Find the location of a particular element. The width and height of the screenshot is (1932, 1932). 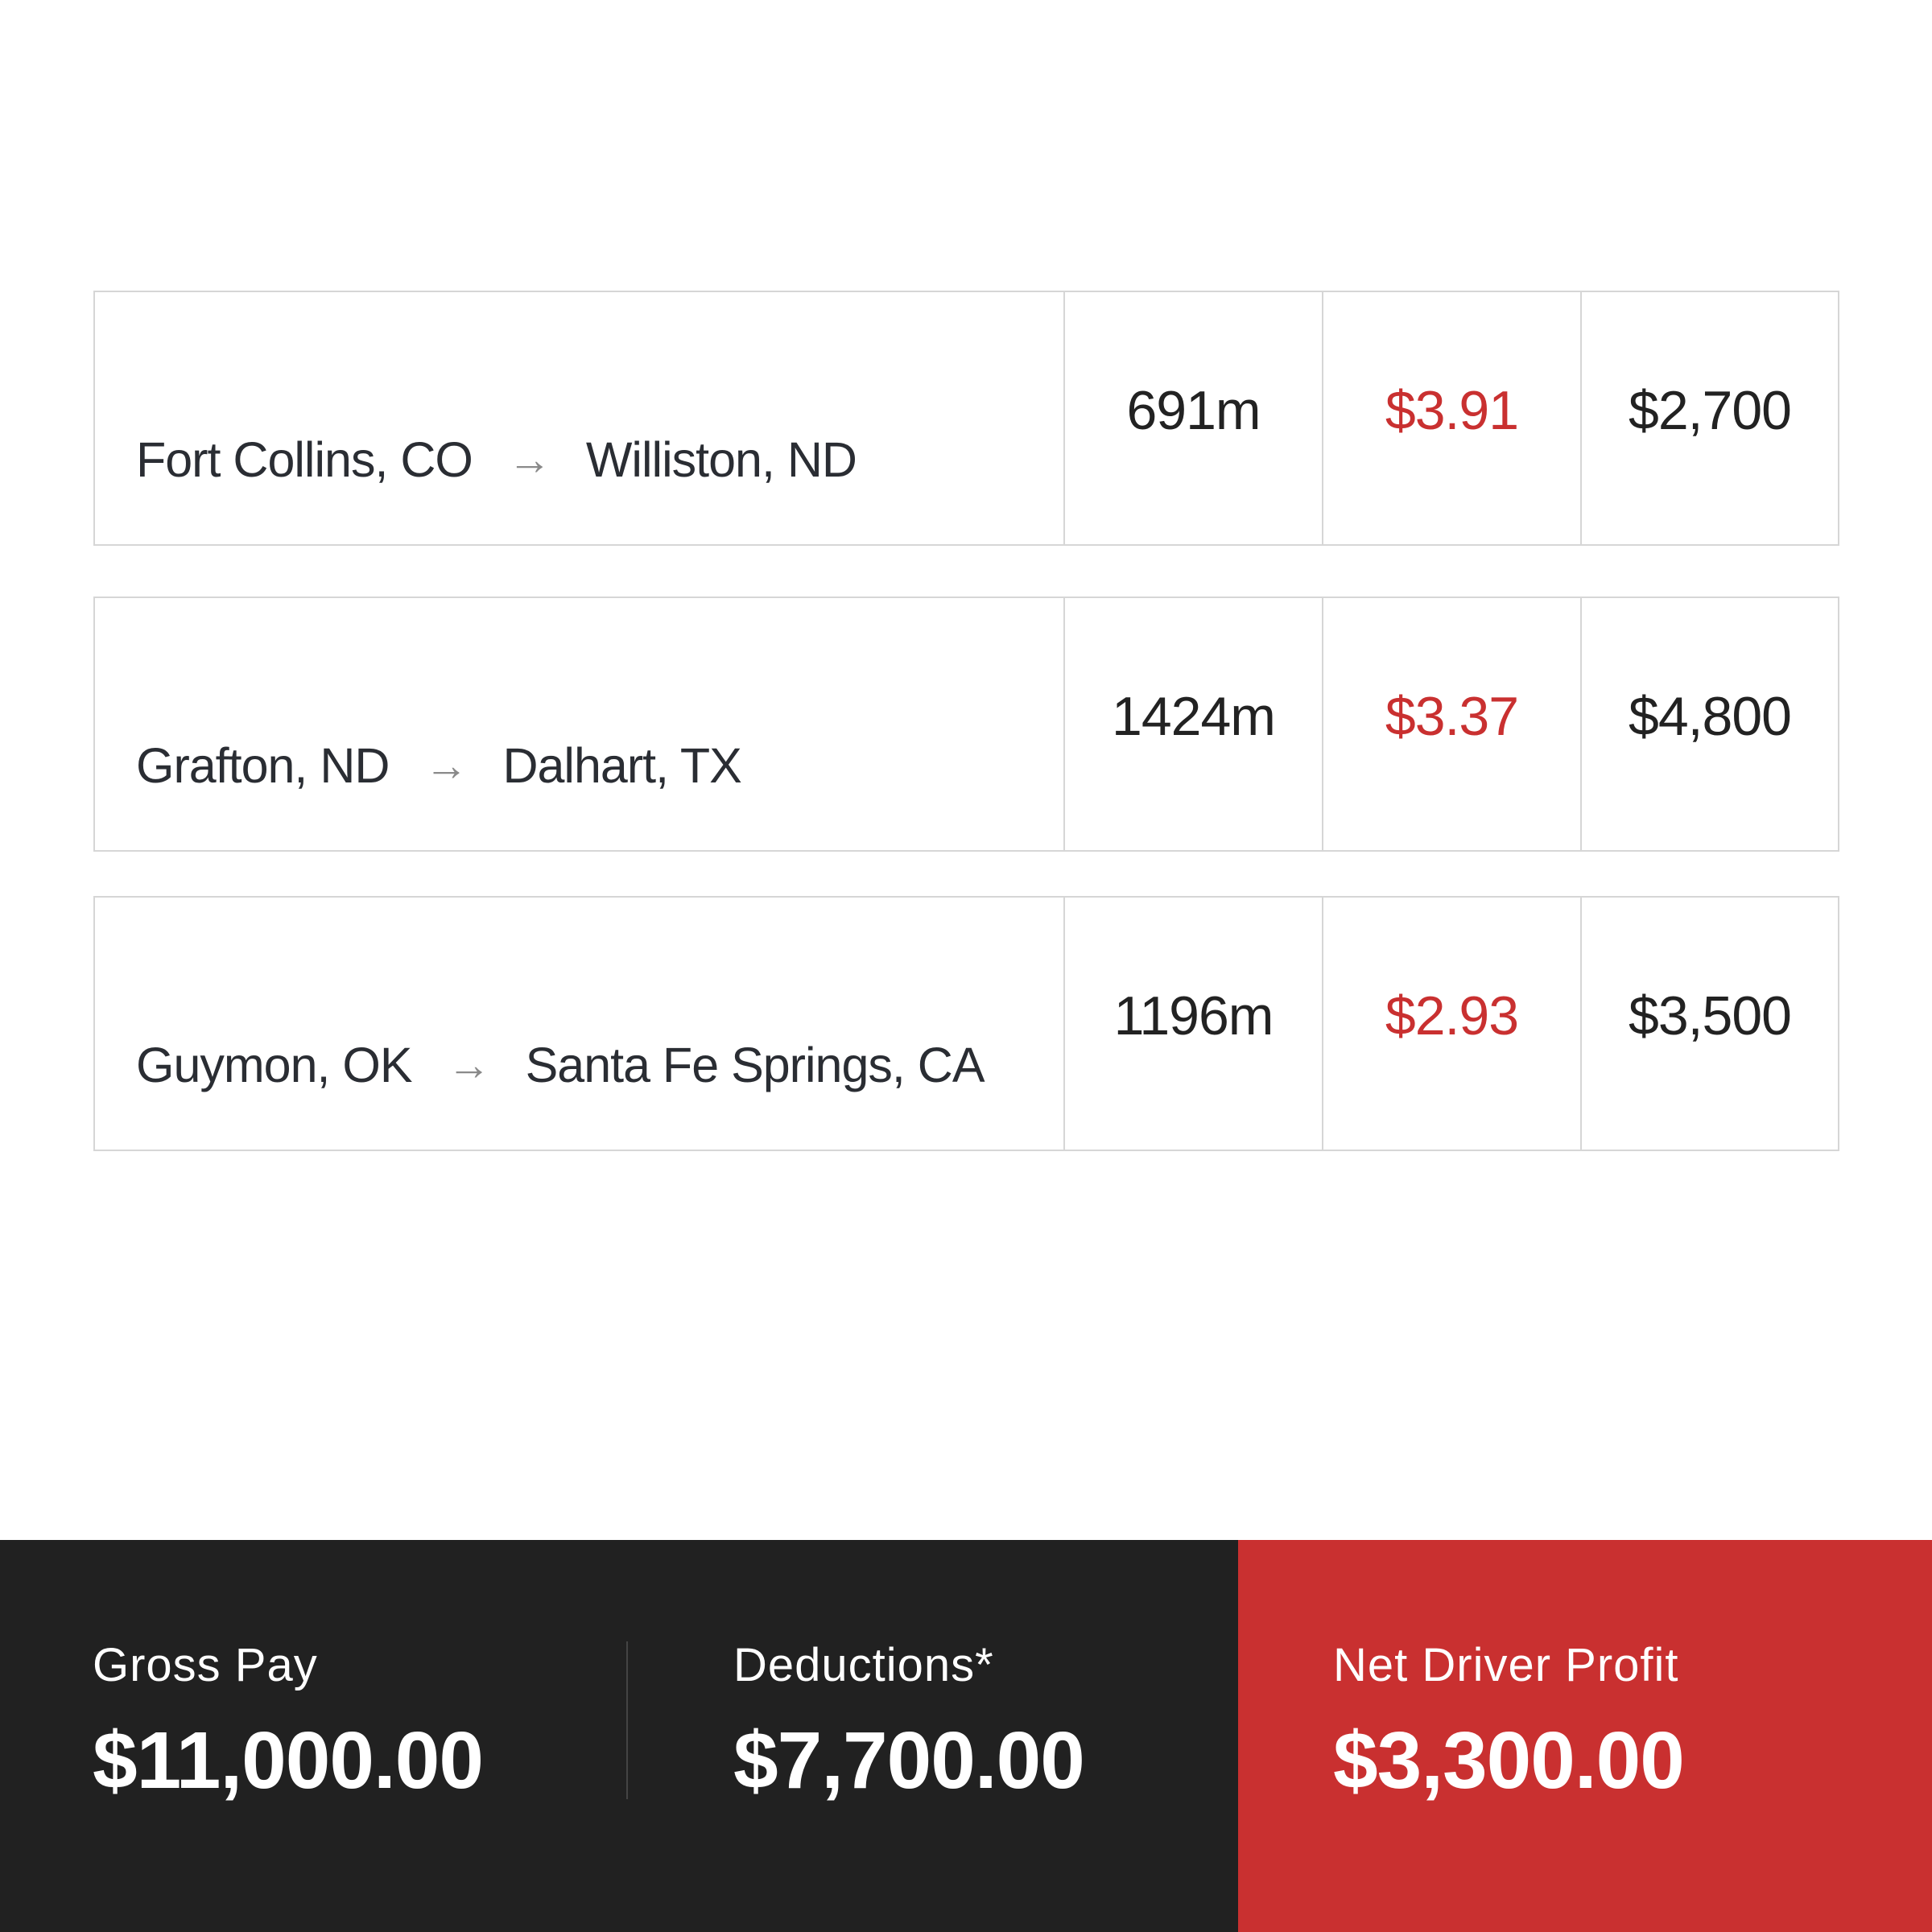

rate-per-mile: $2.93 is located at coordinates (1452, 1024).